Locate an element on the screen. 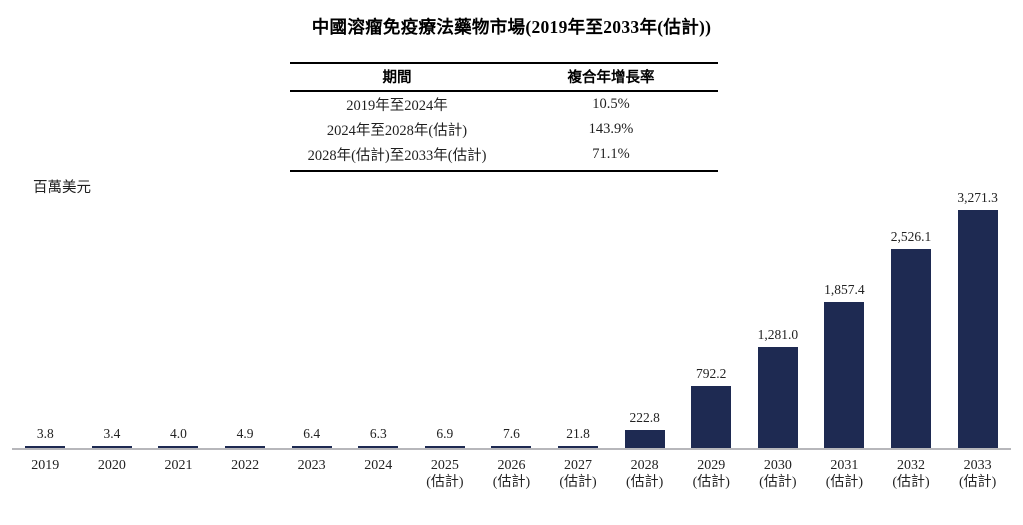 This screenshot has height=525, width=1023. bar-column-2031: 1,857.4 is located at coordinates (844, 319).